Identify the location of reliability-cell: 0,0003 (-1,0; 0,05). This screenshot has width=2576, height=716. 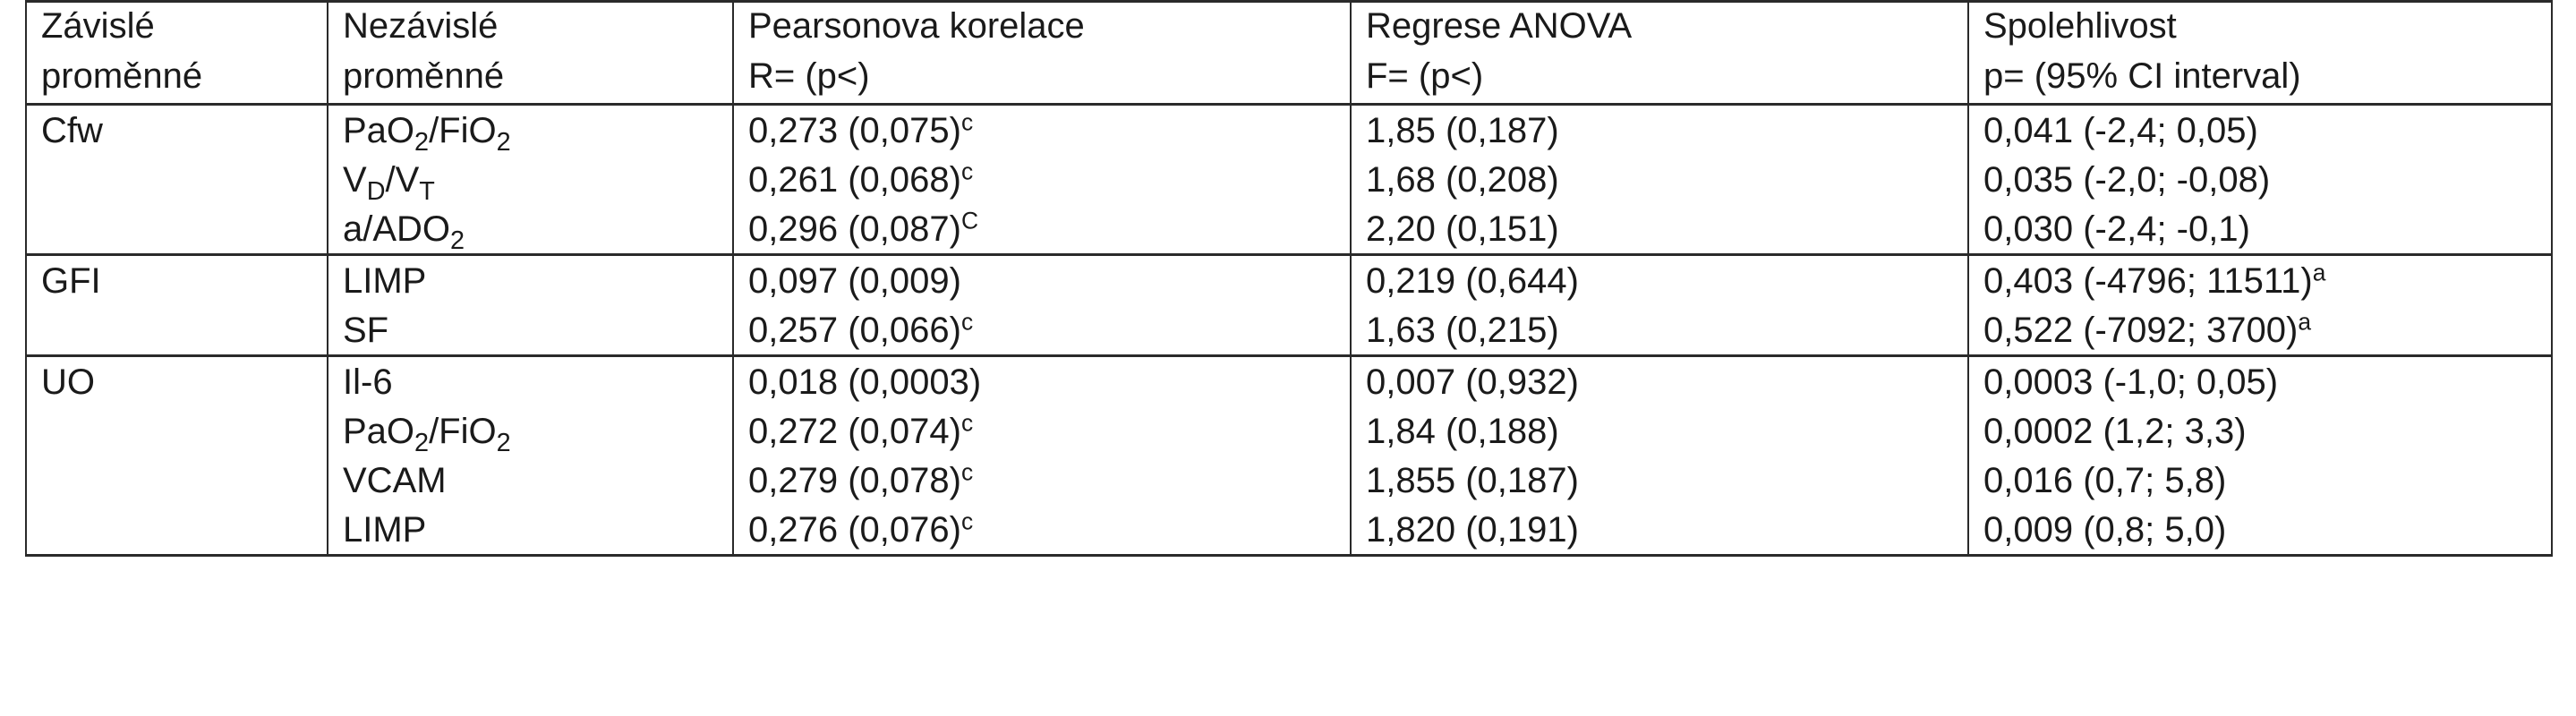
(2260, 380).